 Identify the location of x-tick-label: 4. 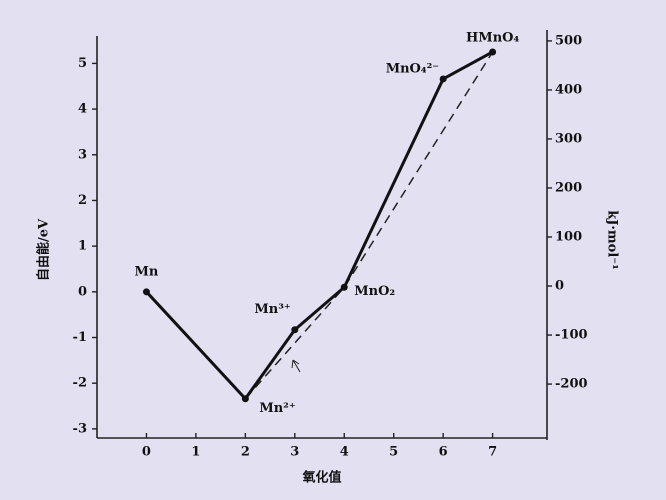
(344, 452).